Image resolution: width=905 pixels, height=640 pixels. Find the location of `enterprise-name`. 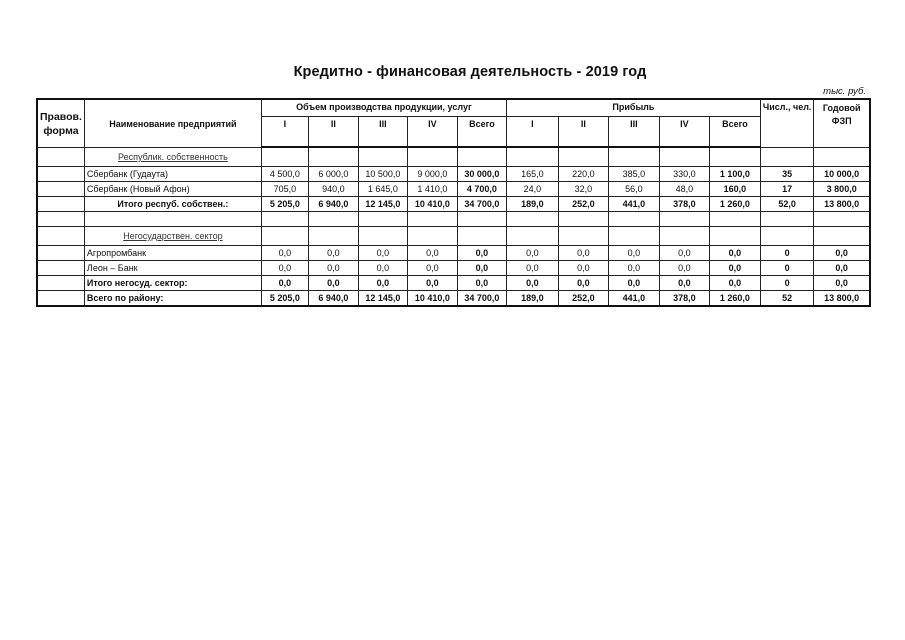

enterprise-name is located at coordinates (172, 219).